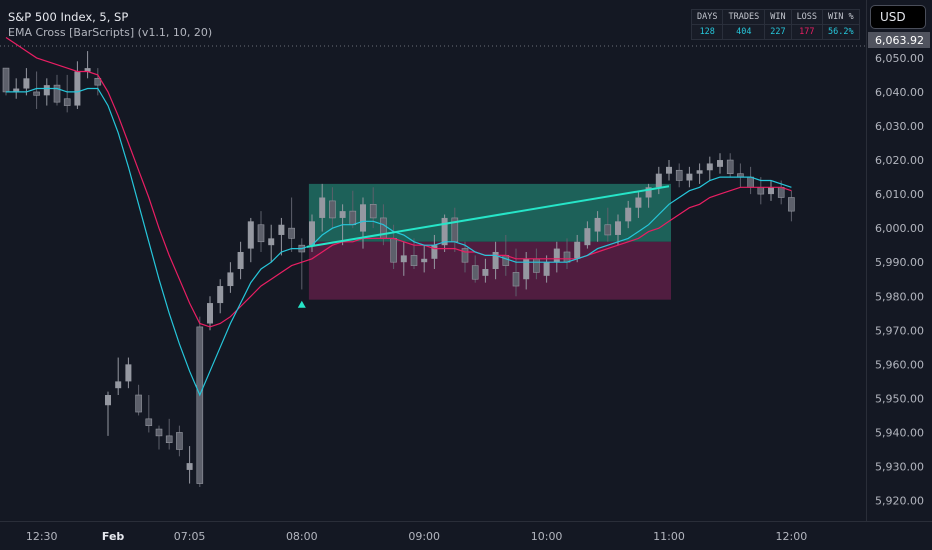  What do you see at coordinates (416, 536) in the screenshot?
I see `time-axis: 12:30 Feb 07:05 08:00 09:00 10:00 11:00 12:00` at bounding box center [416, 536].